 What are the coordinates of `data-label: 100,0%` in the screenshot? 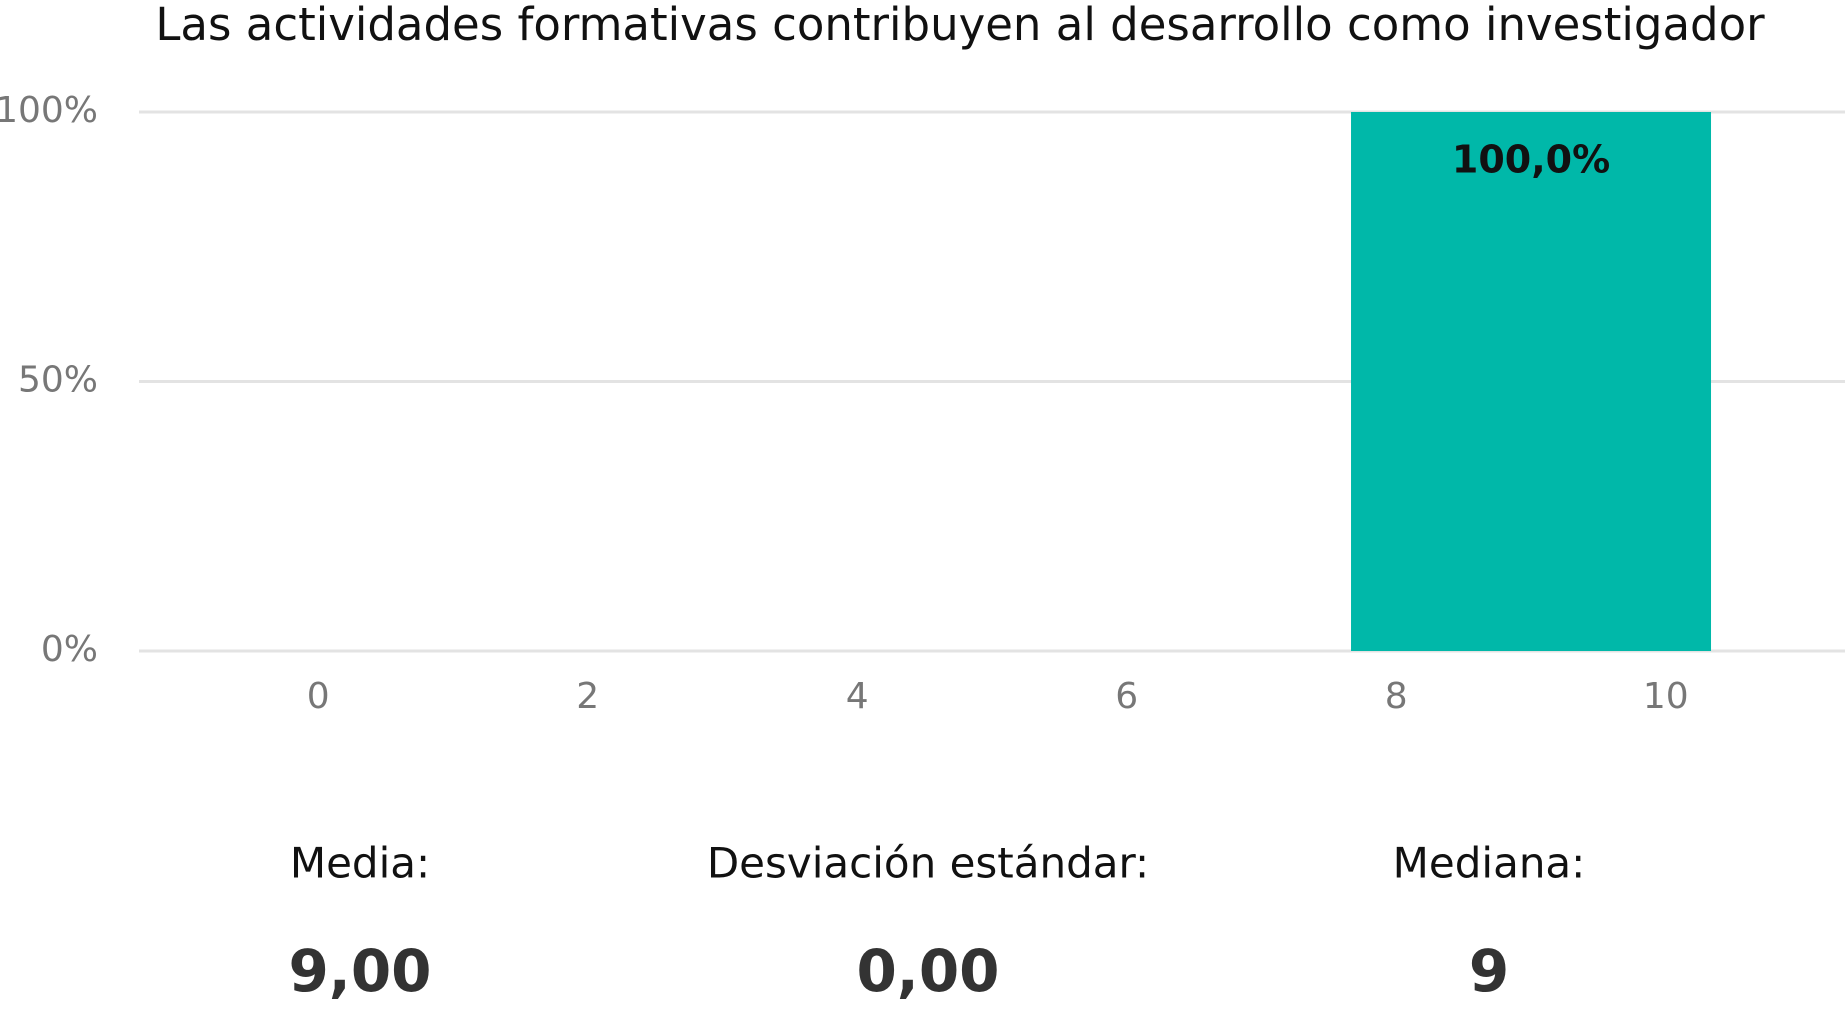 It's located at (1531, 160).